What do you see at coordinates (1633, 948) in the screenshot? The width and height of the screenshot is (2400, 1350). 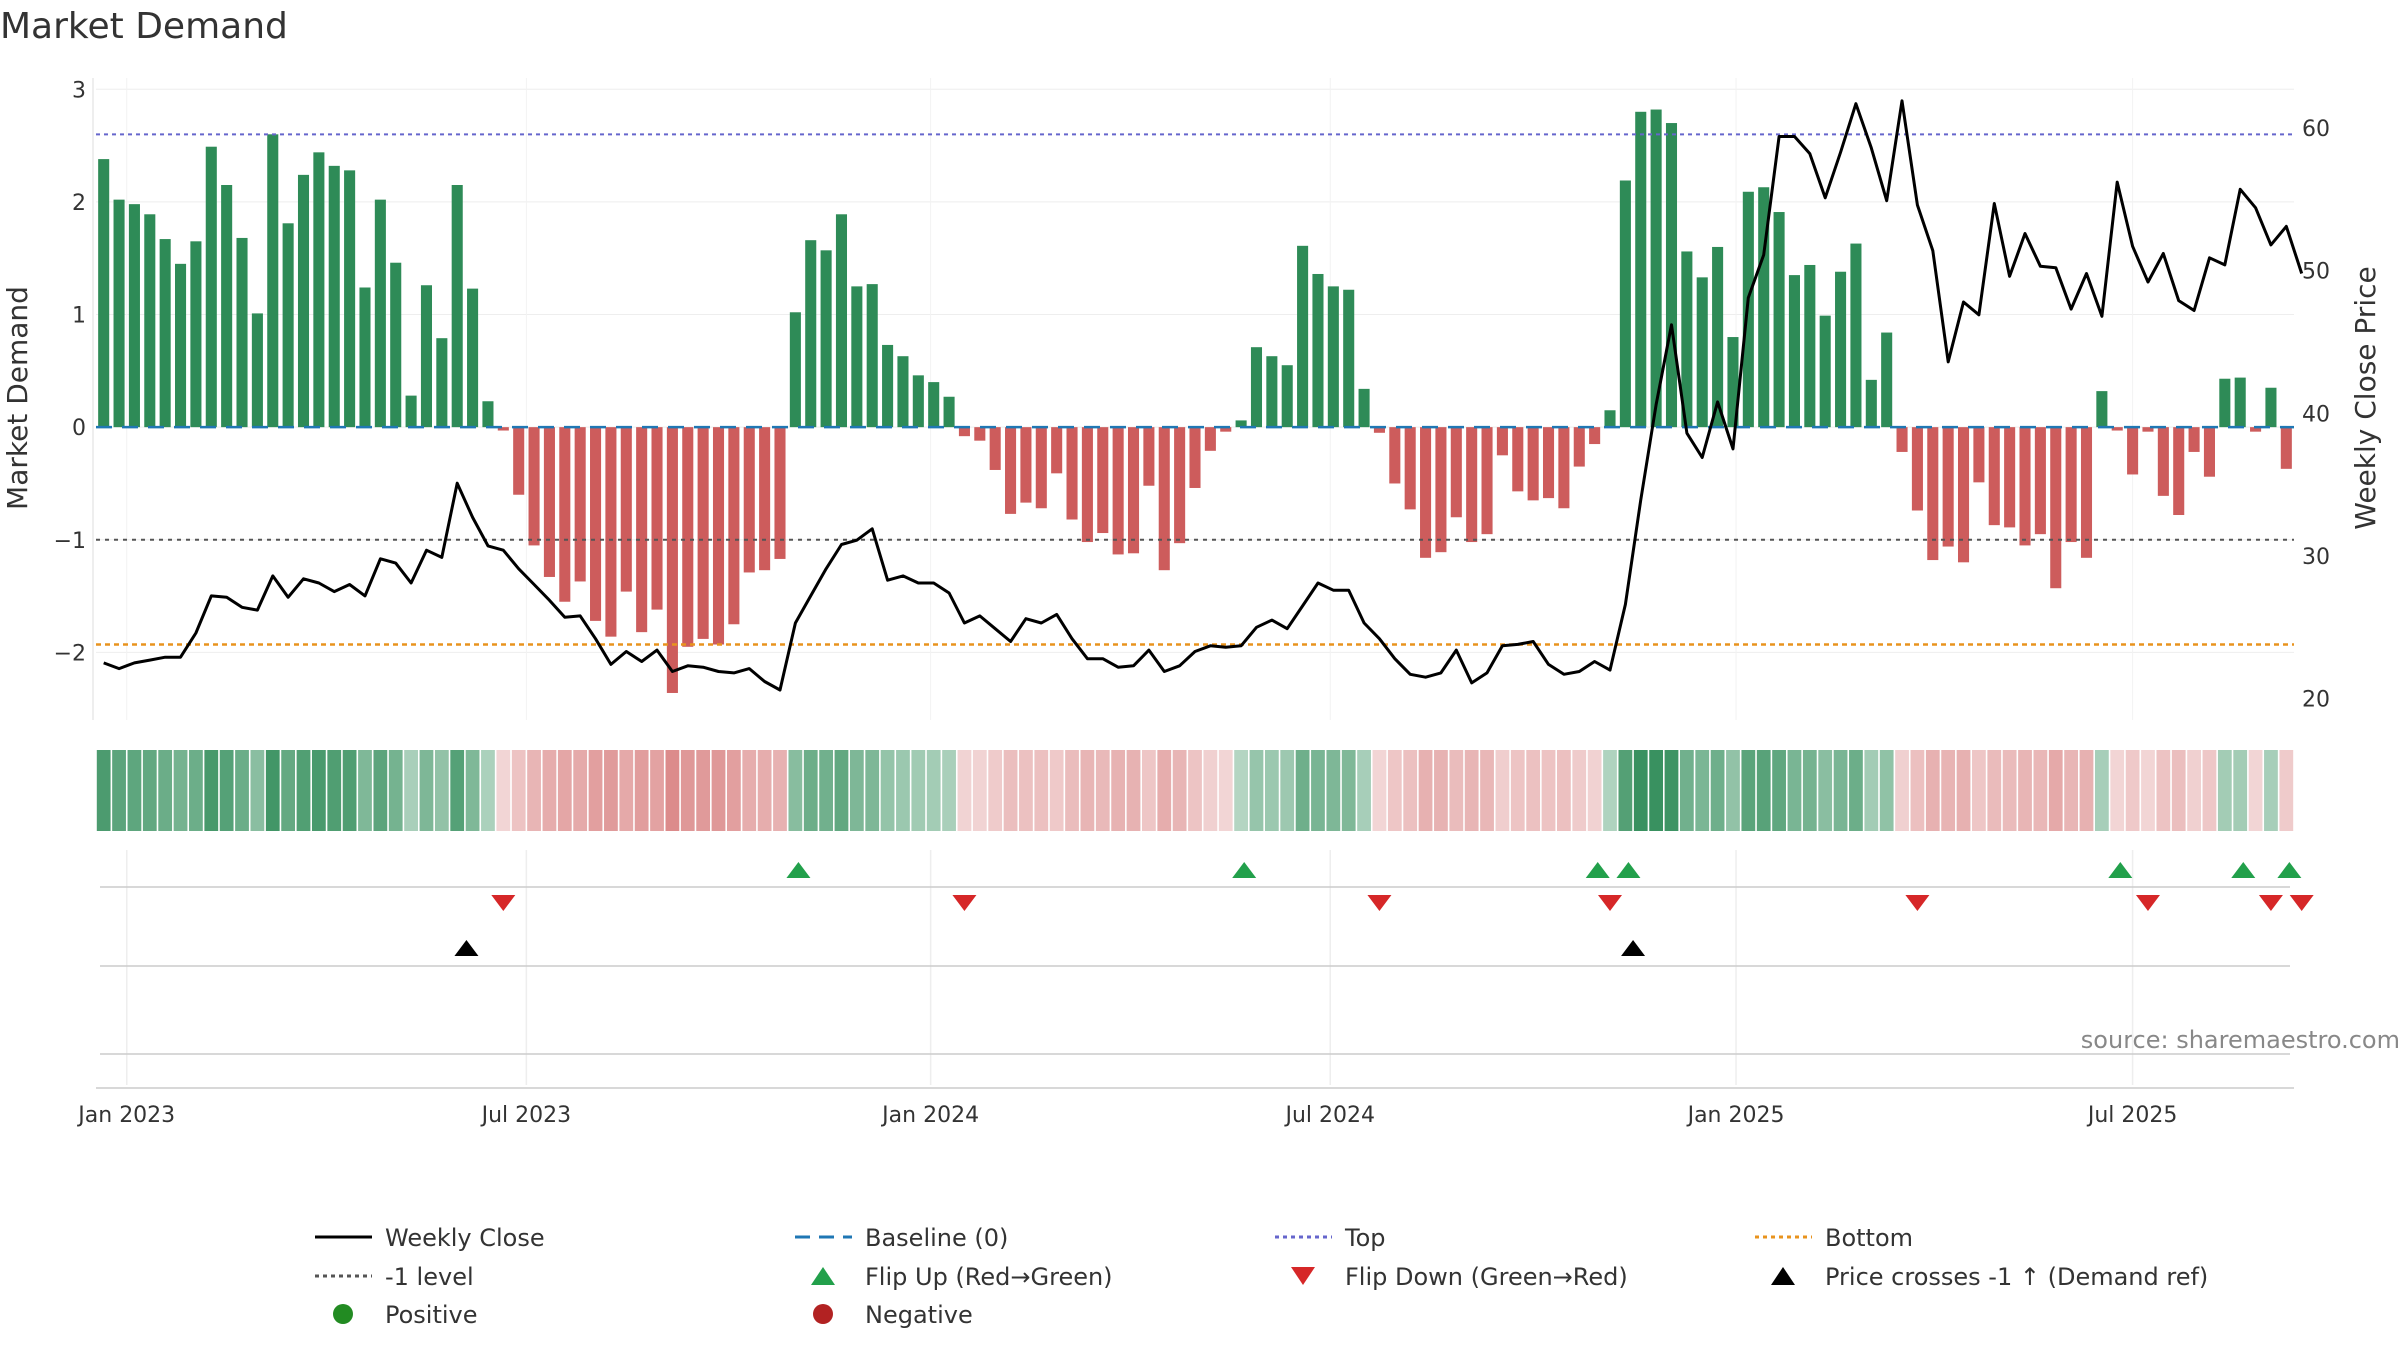 I see `price-cross-marker` at bounding box center [1633, 948].